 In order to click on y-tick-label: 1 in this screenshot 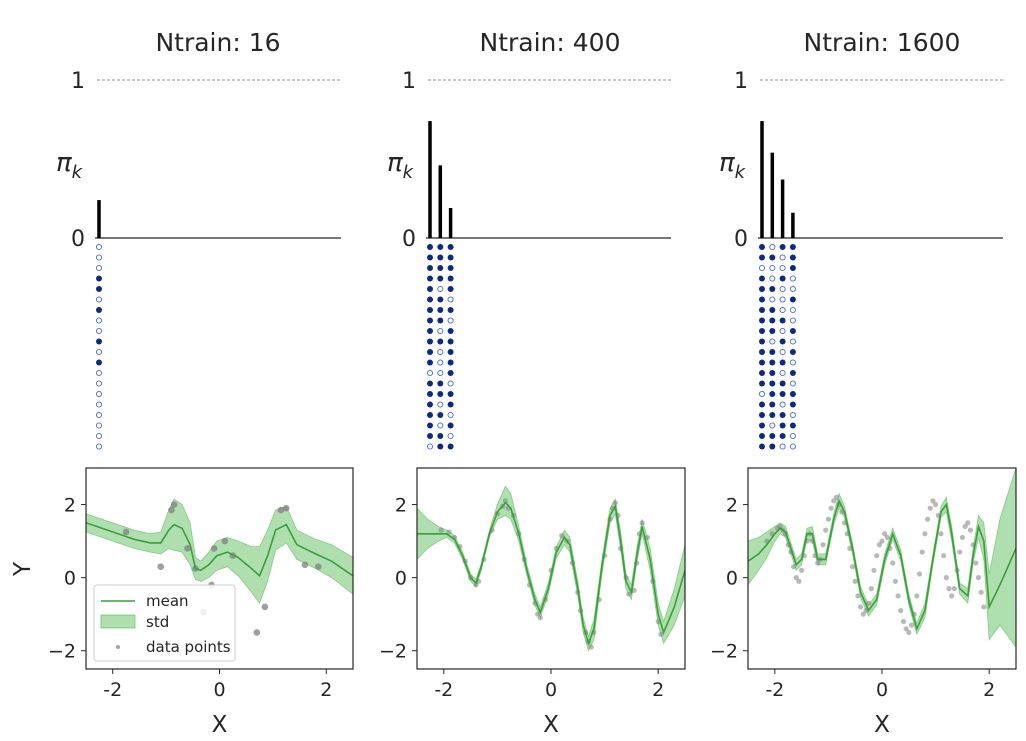, I will do `click(741, 81)`.